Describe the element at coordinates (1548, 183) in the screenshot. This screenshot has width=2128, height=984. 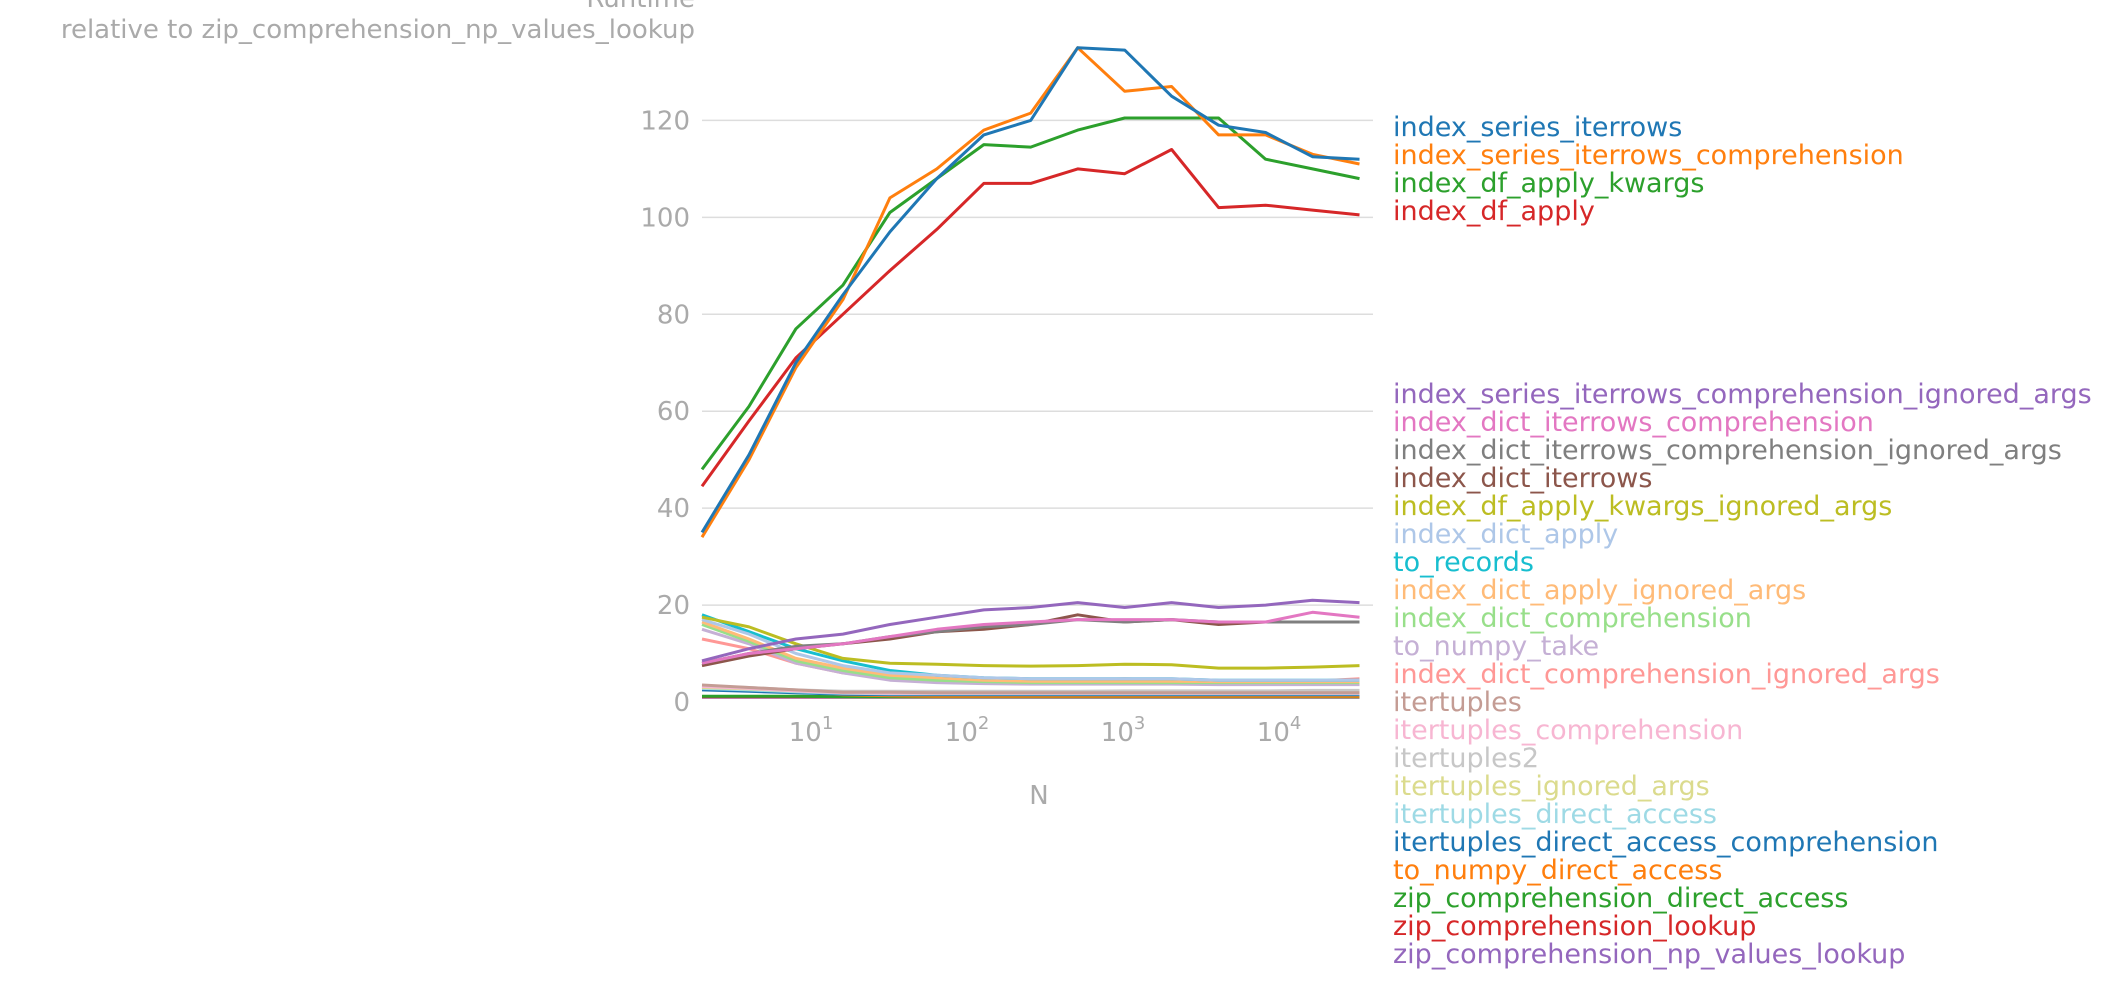
I see `legend-label-index-df-apply-kwargs: index_df_apply_kwargs` at that location.